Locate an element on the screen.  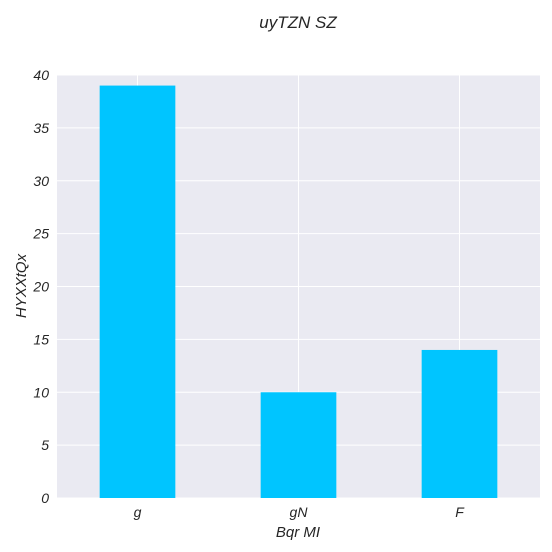
y-tick-label: 20 is located at coordinates (40, 287).